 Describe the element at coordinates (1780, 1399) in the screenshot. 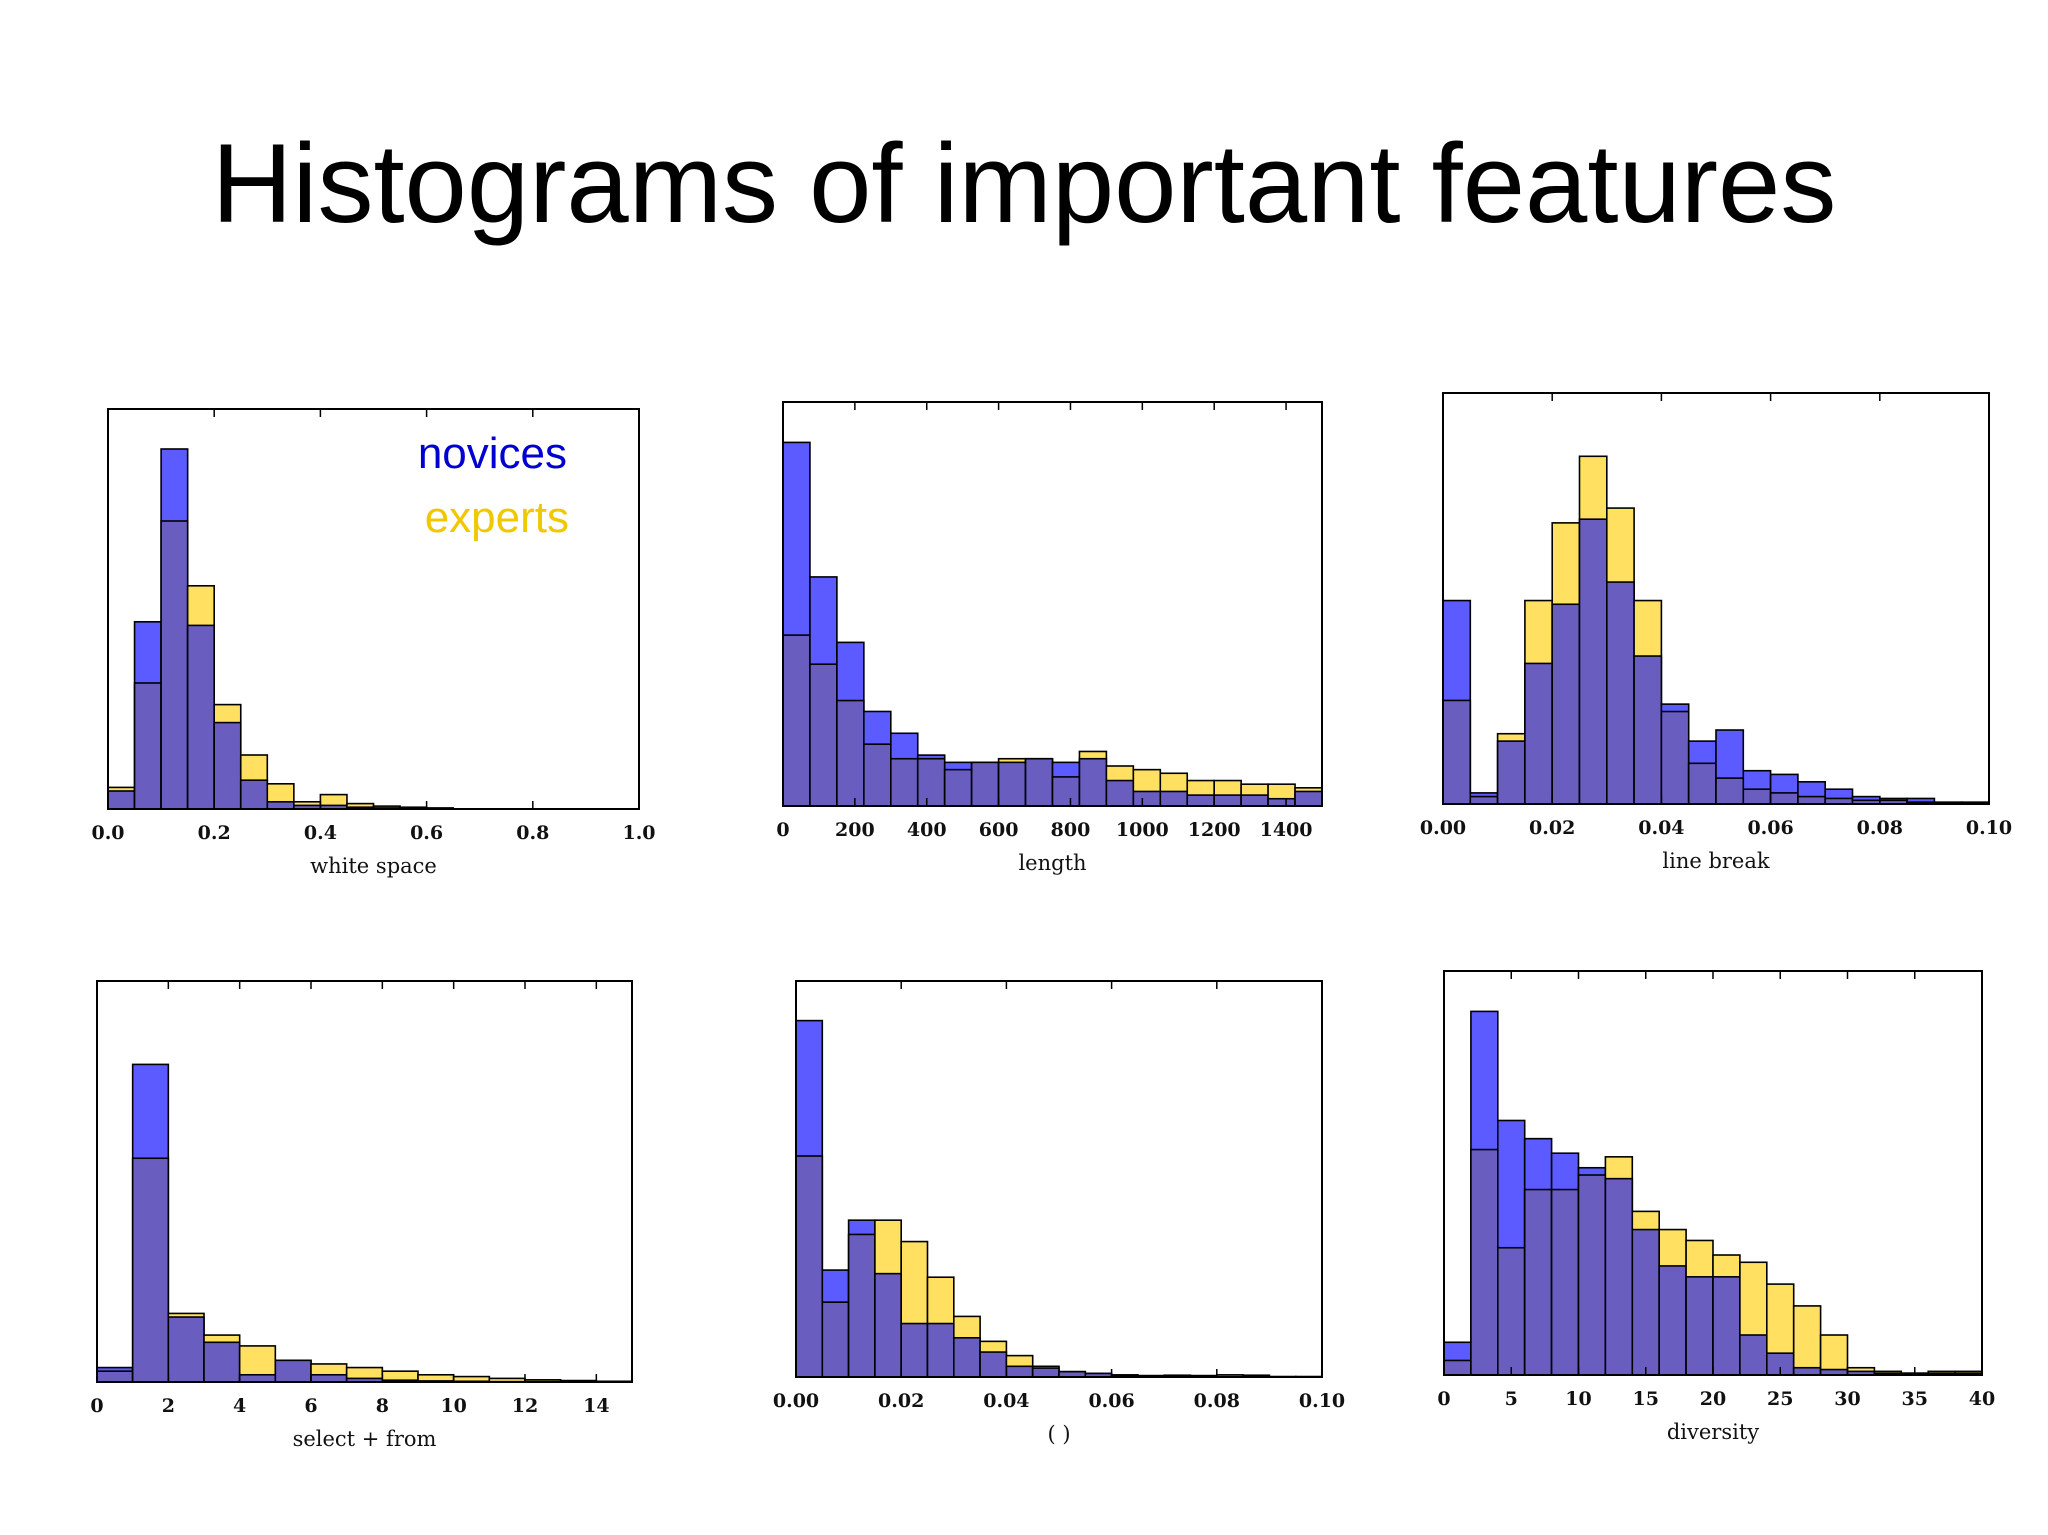

I see `x-tick-label: 25` at that location.